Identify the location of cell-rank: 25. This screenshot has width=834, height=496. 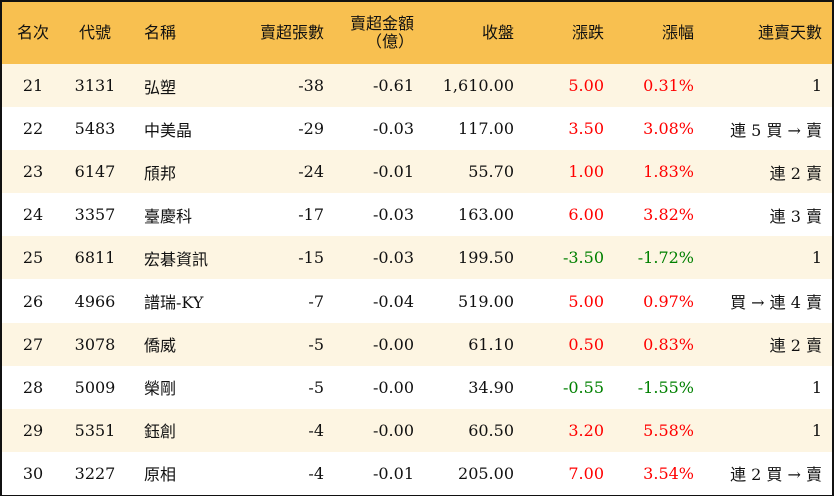
(33, 258).